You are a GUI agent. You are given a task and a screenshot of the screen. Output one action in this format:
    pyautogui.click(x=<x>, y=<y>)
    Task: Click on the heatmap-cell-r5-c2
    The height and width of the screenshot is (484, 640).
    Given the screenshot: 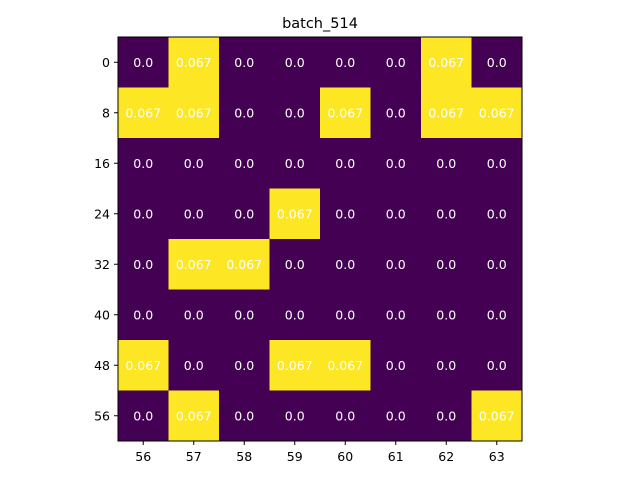 What is the action you would take?
    pyautogui.click(x=244, y=315)
    